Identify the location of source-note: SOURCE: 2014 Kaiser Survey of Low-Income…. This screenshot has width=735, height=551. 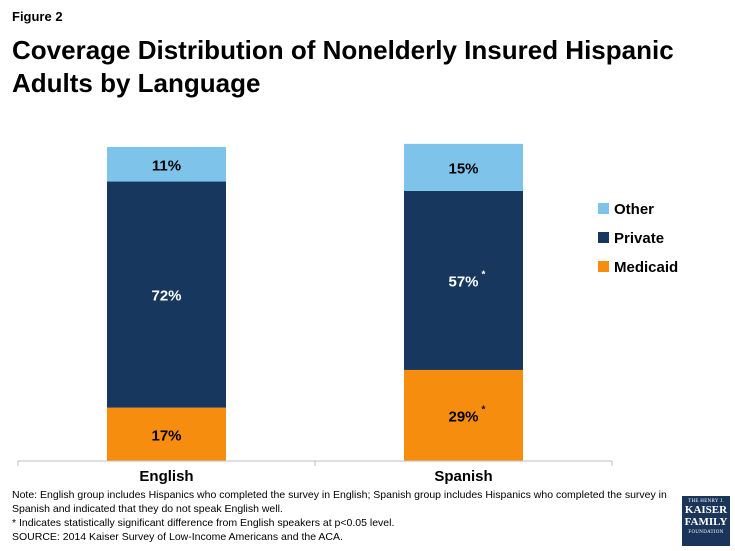
(177, 537).